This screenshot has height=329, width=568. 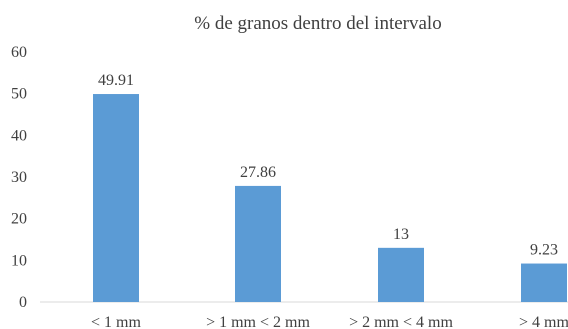 What do you see at coordinates (258, 321) in the screenshot?
I see `x-tick-label: > 1 mm < 2 mm` at bounding box center [258, 321].